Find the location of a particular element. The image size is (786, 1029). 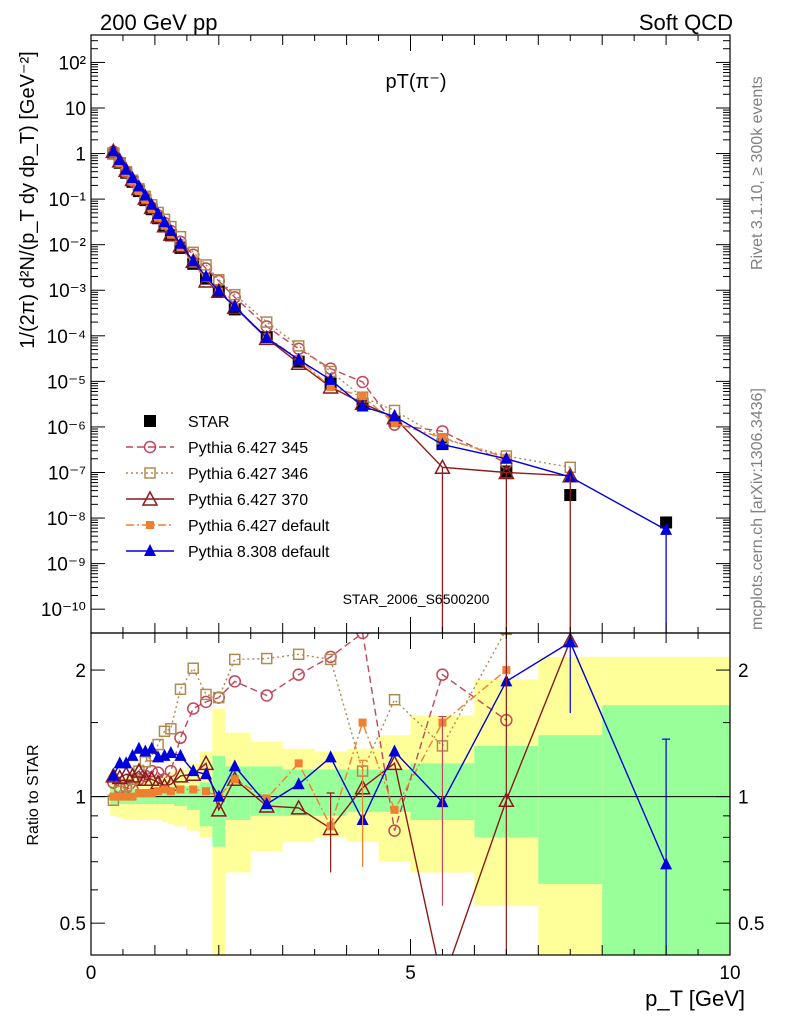

analysis-label: STAR_2006_S6500200 is located at coordinates (416, 599).